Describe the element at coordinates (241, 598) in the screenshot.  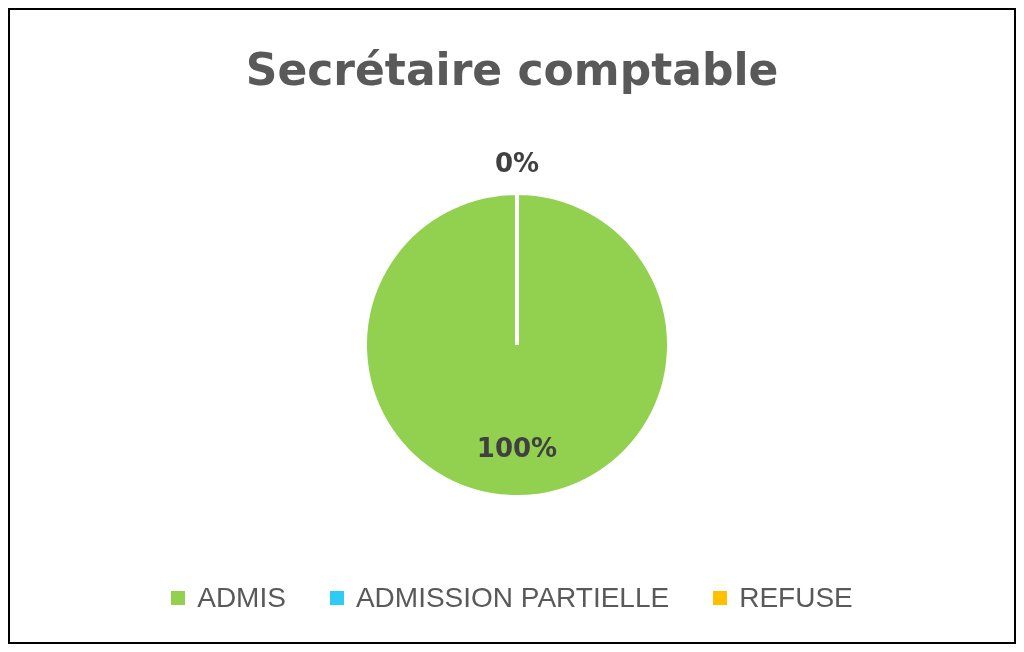
I see `legend-label: ADMIS` at that location.